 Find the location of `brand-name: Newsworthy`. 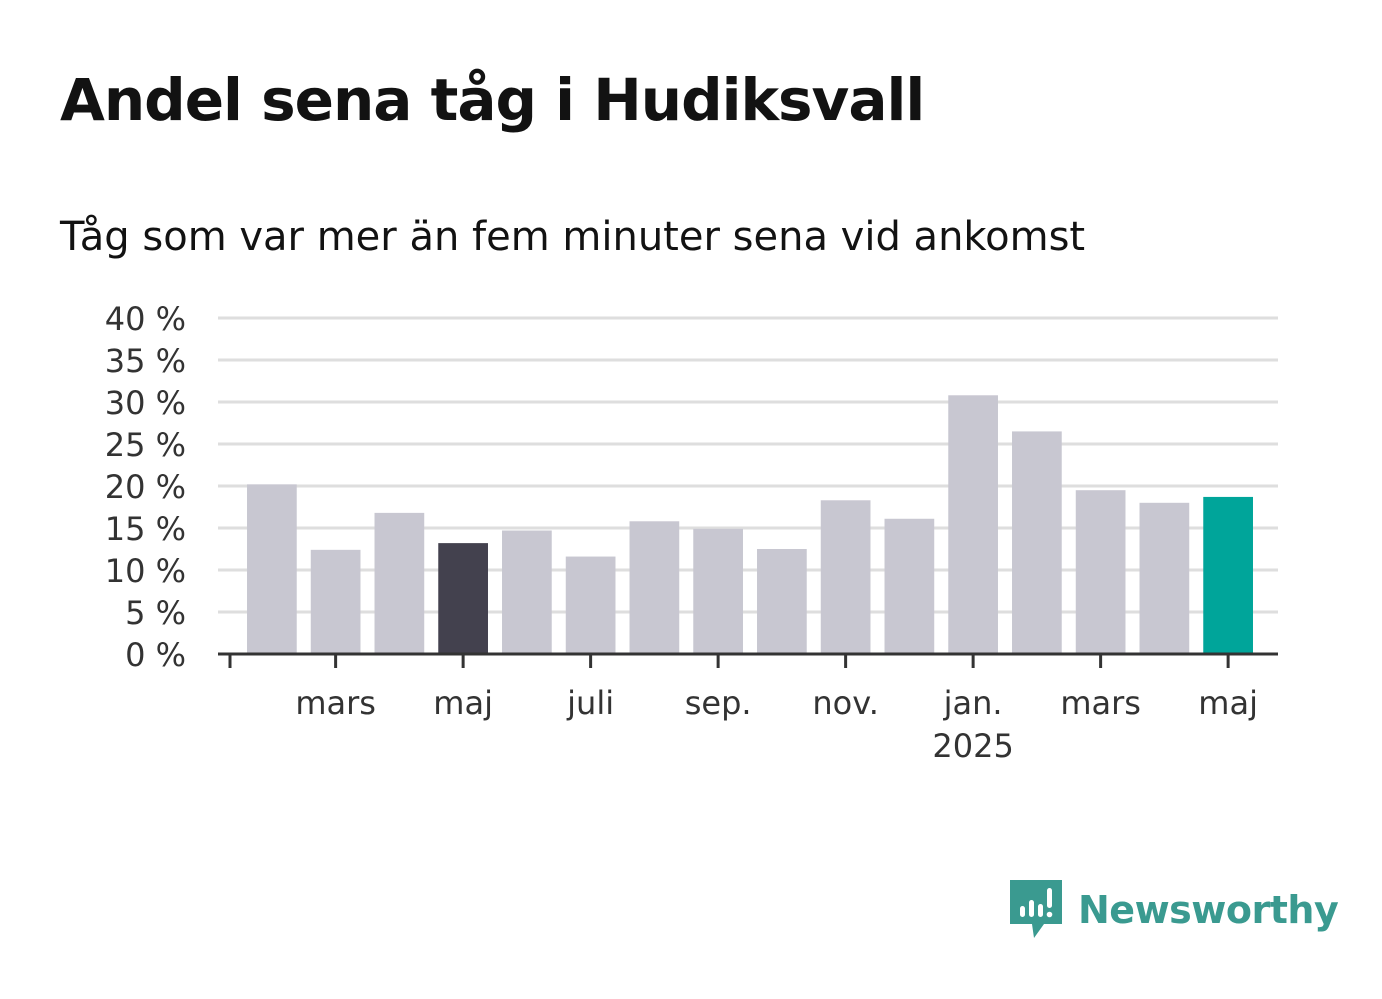

brand-name: Newsworthy is located at coordinates (1208, 910).